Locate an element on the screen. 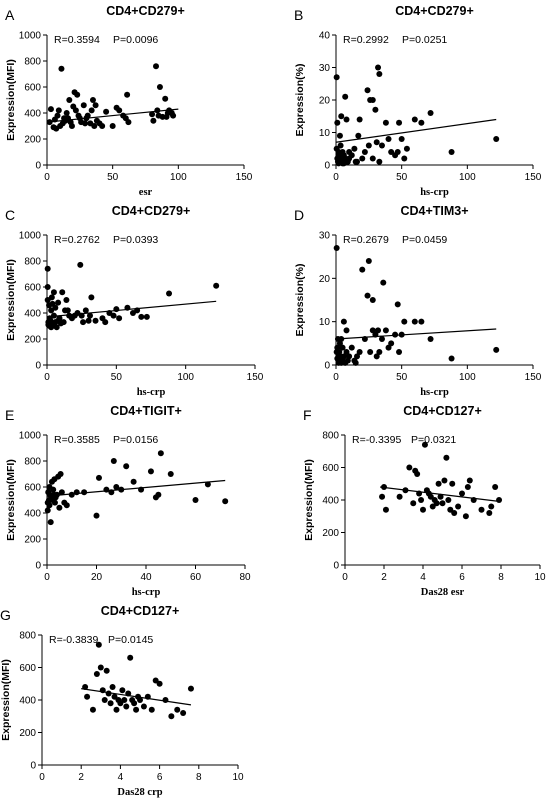 This screenshot has width=550, height=801. chart-title: CD4+CD127+ is located at coordinates (442, 411).